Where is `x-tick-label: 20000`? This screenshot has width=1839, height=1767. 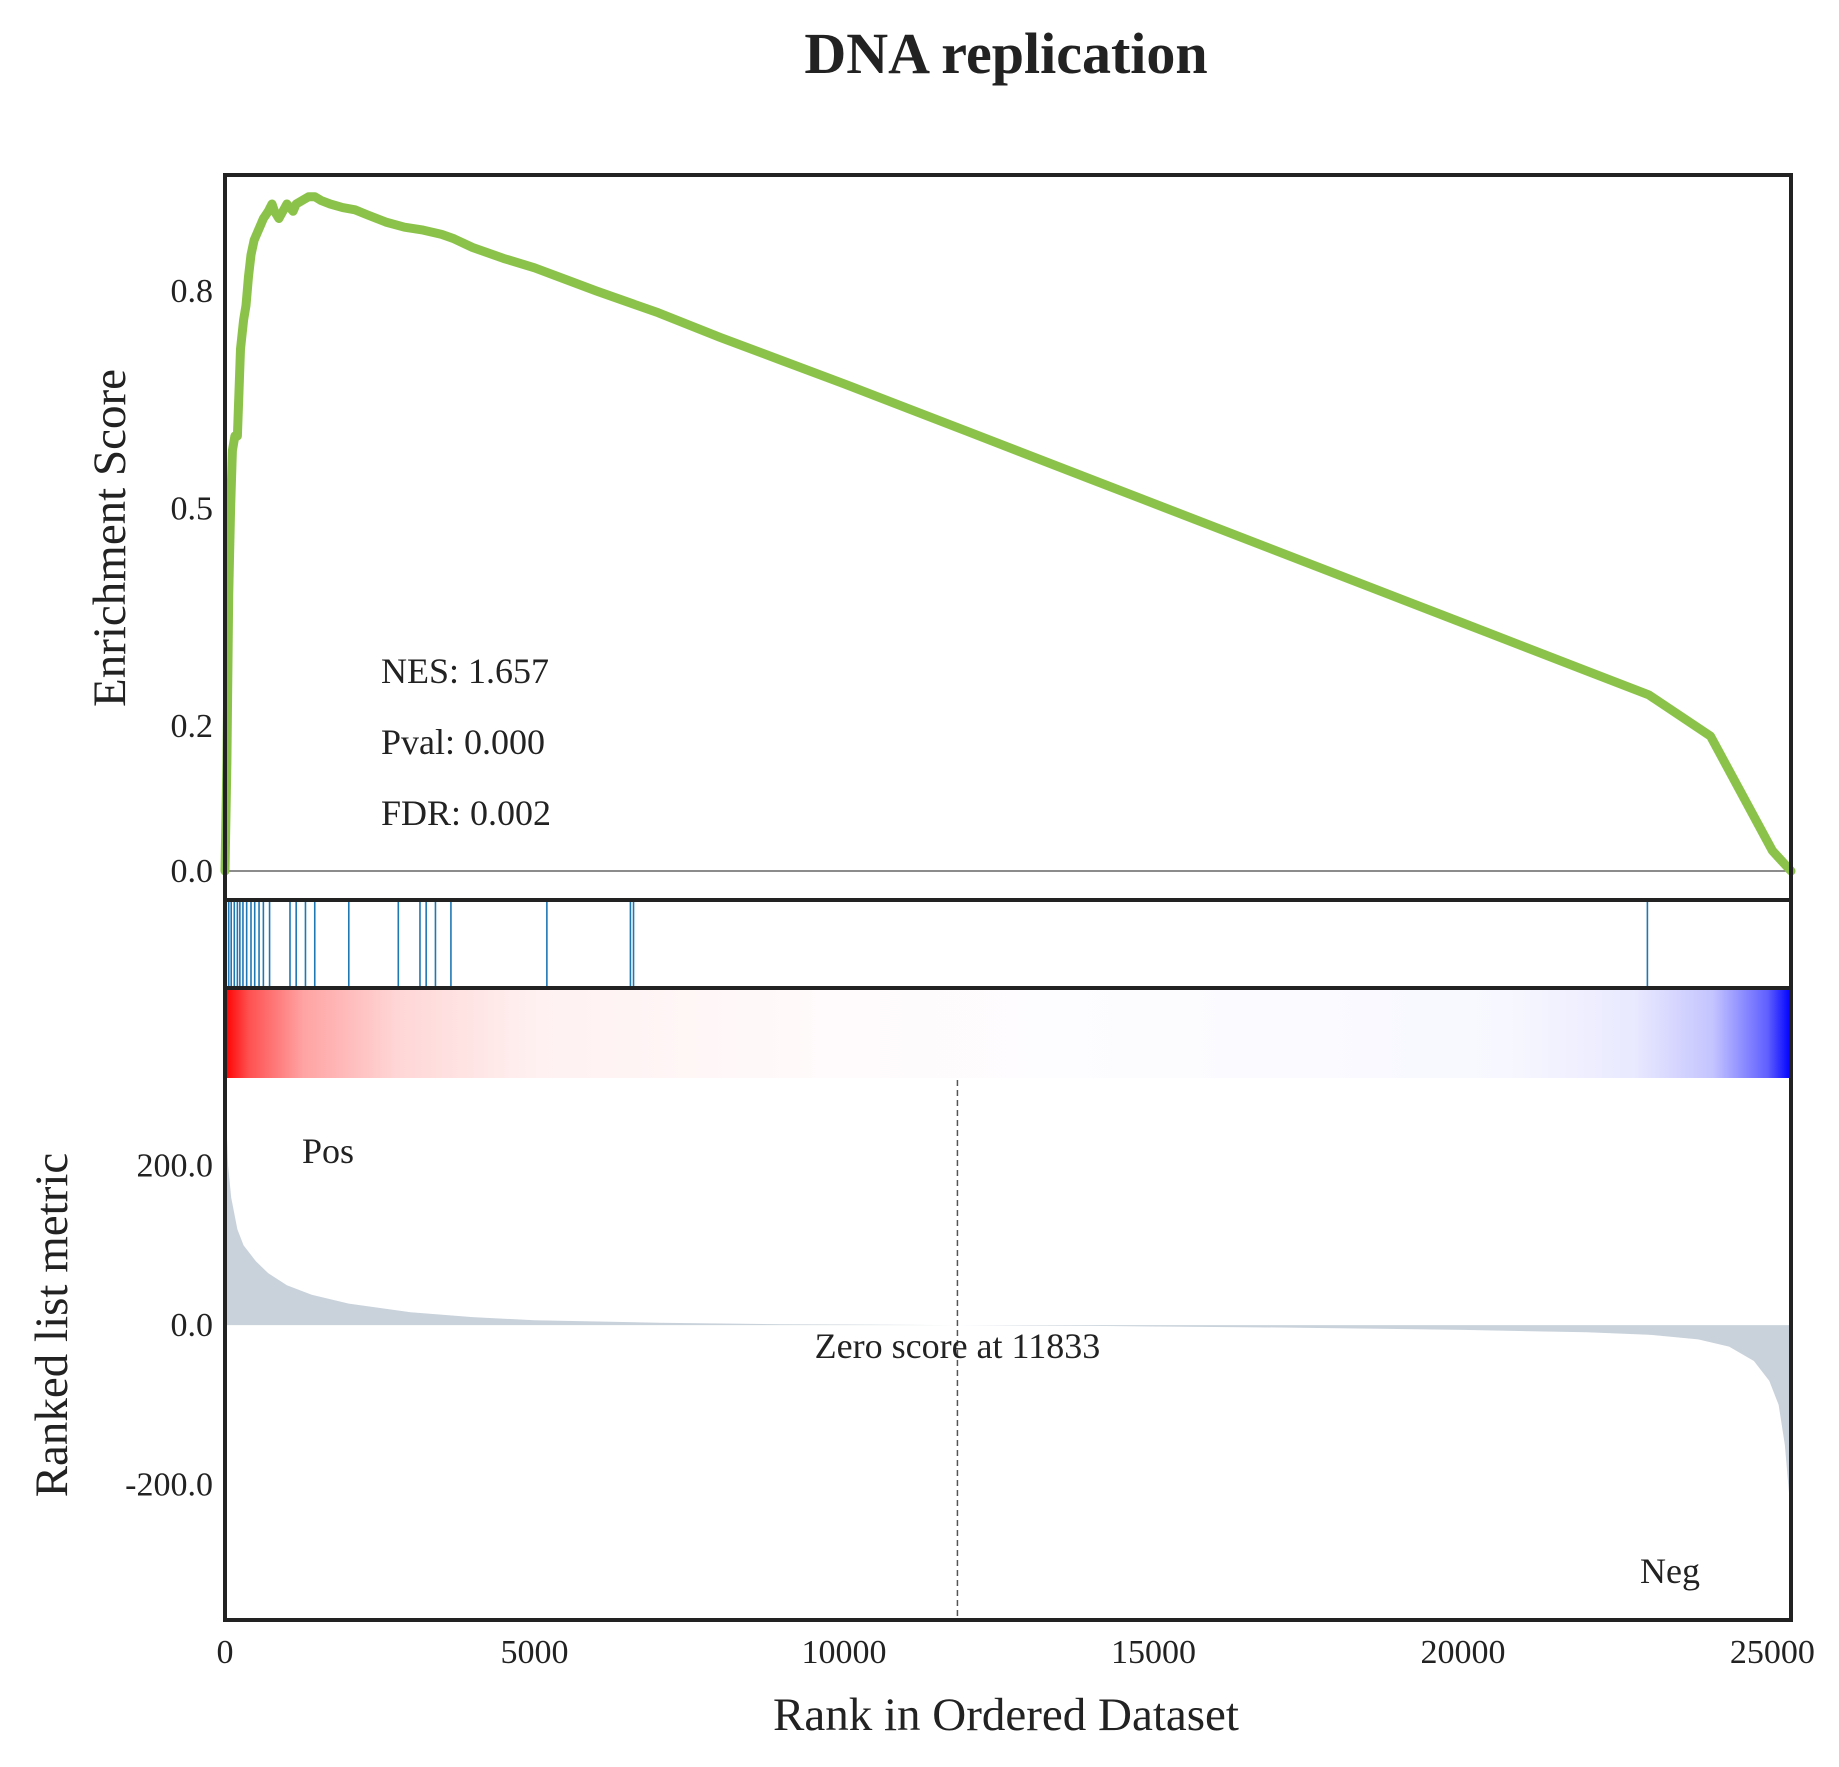 x-tick-label: 20000 is located at coordinates (1462, 1652).